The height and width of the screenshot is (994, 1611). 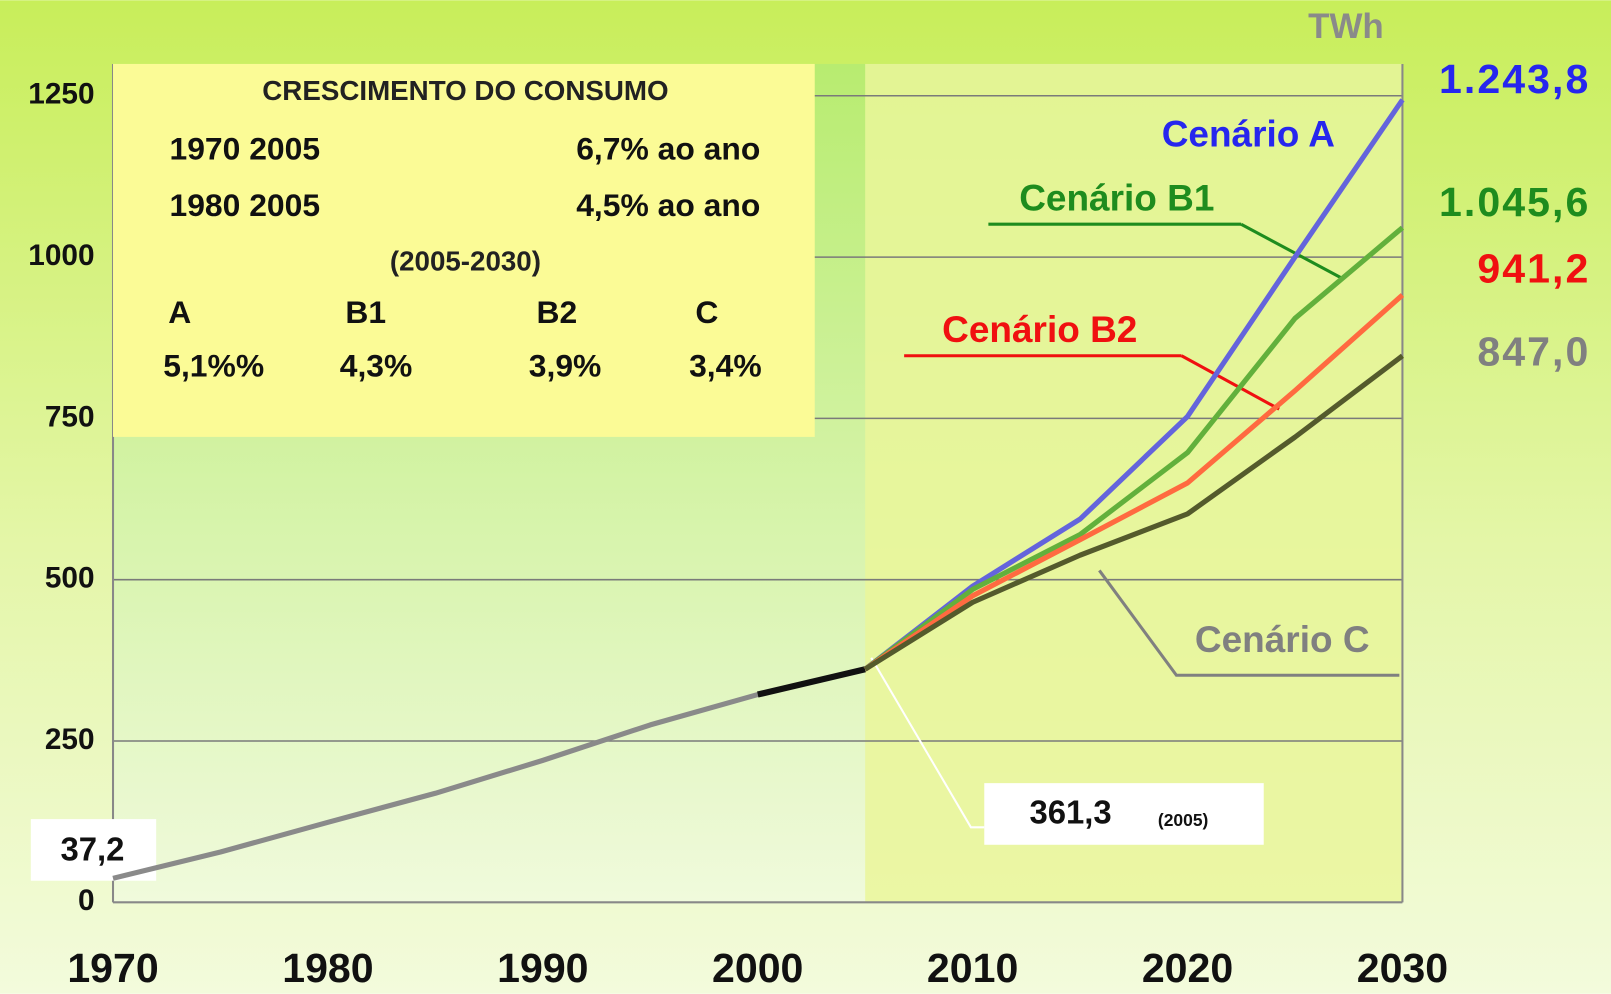 What do you see at coordinates (706, 312) in the screenshot?
I see `info-scenario: C` at bounding box center [706, 312].